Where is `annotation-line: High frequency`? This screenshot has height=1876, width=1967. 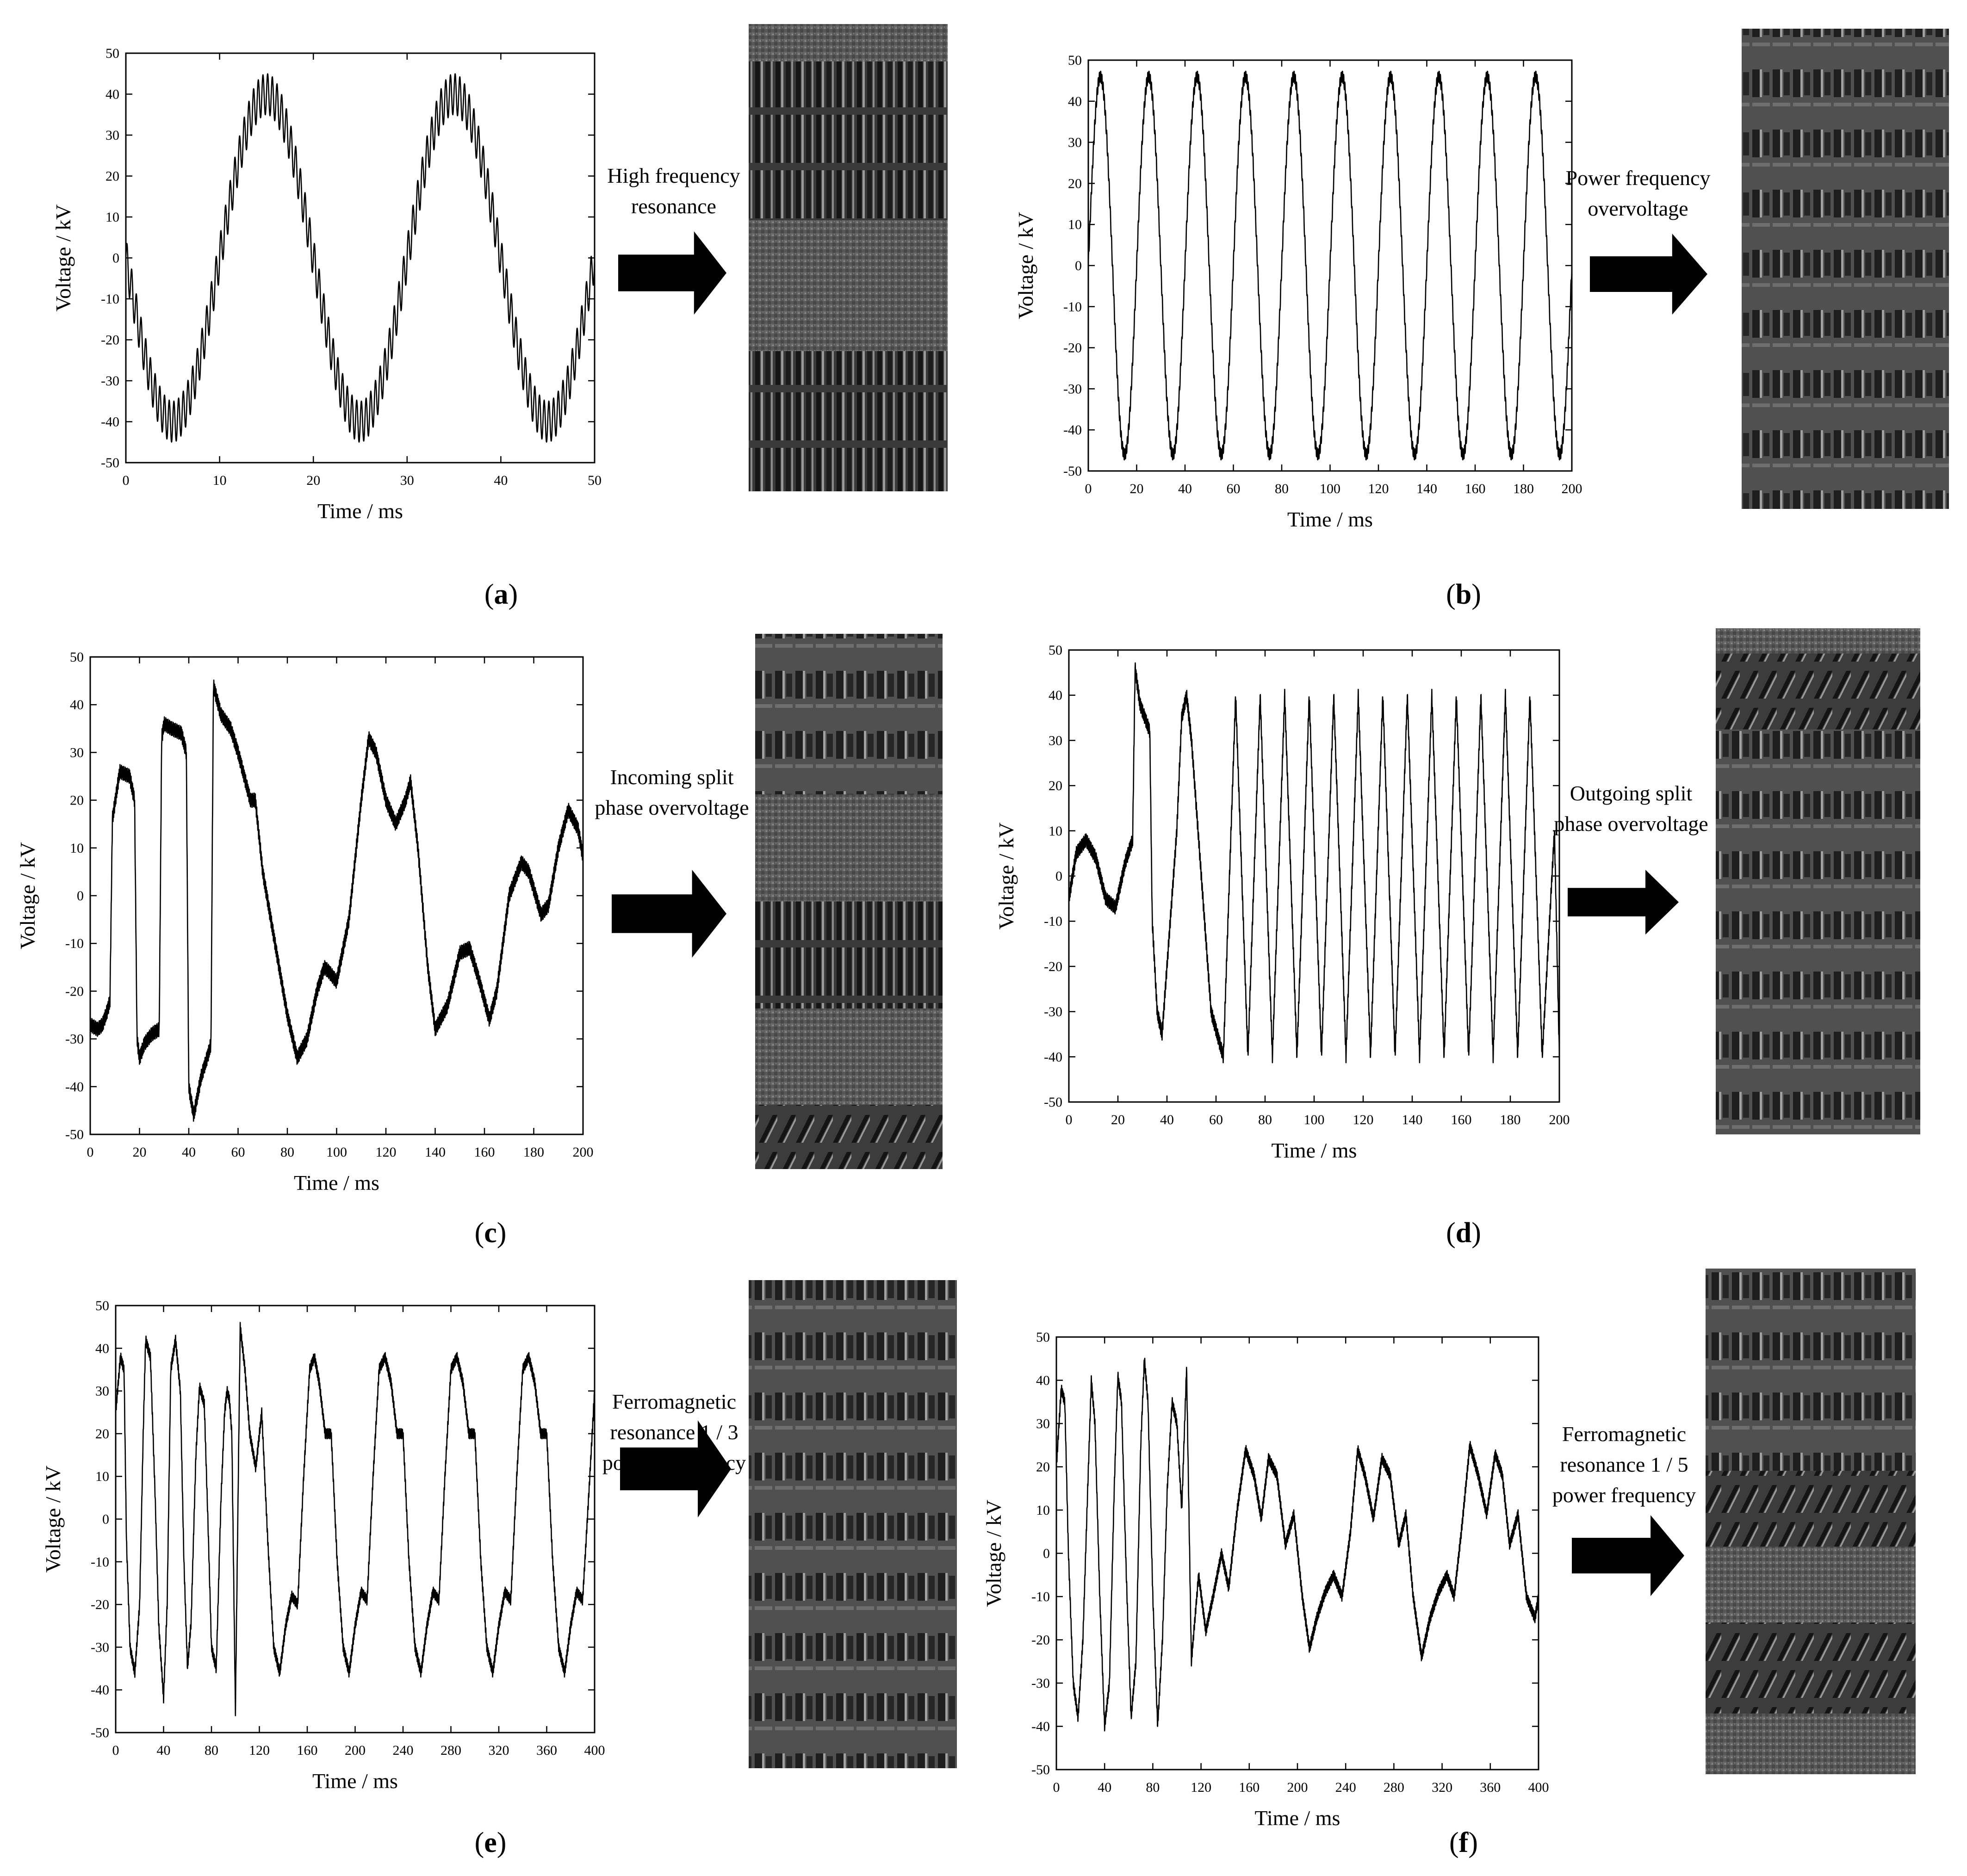
annotation-line: High frequency is located at coordinates (673, 175).